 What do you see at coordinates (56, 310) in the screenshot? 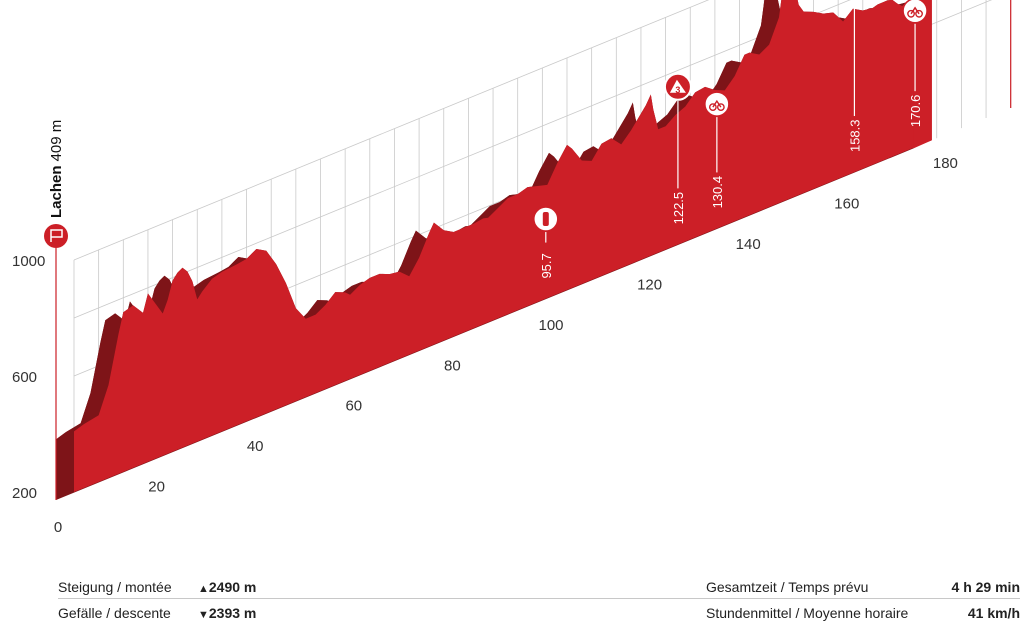
I see `start-marker: Lachen 409 m` at bounding box center [56, 310].